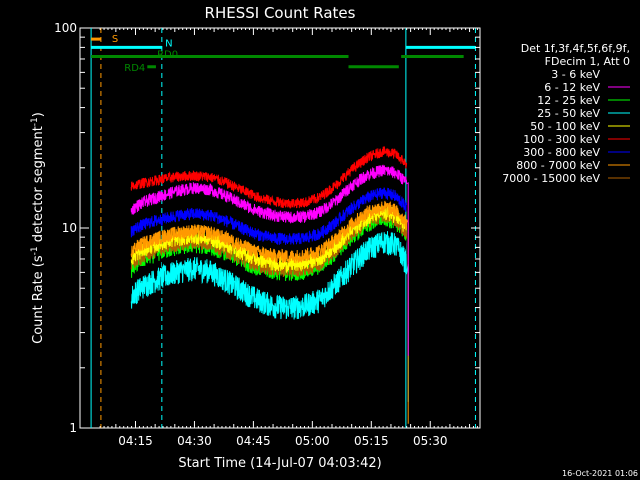 Image resolution: width=640 pixels, height=480 pixels. What do you see at coordinates (561, 152) in the screenshot?
I see `legend-entry-6: 300 - 800 keV` at bounding box center [561, 152].